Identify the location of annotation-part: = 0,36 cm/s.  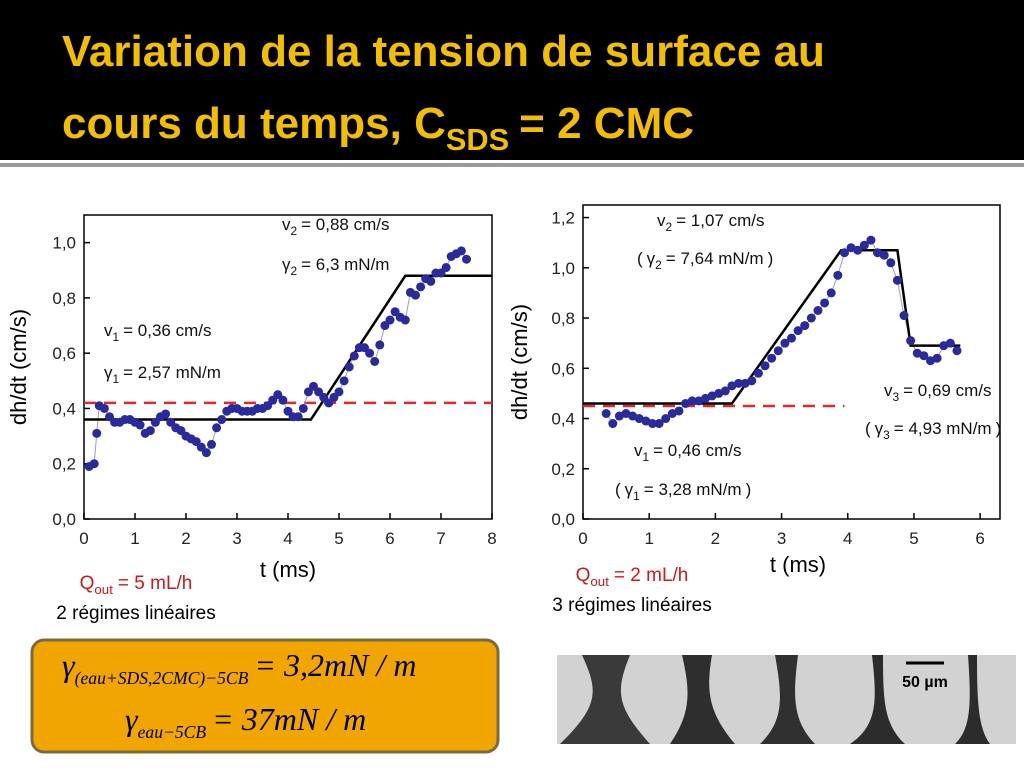
(167, 330).